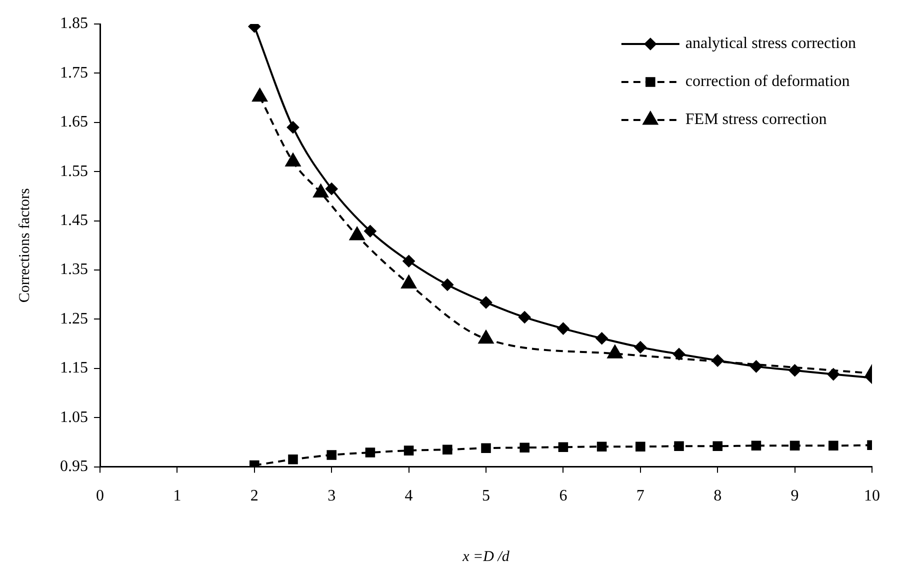 This screenshot has width=898, height=579. What do you see at coordinates (74, 73) in the screenshot?
I see `y-tick-label: 1.75` at bounding box center [74, 73].